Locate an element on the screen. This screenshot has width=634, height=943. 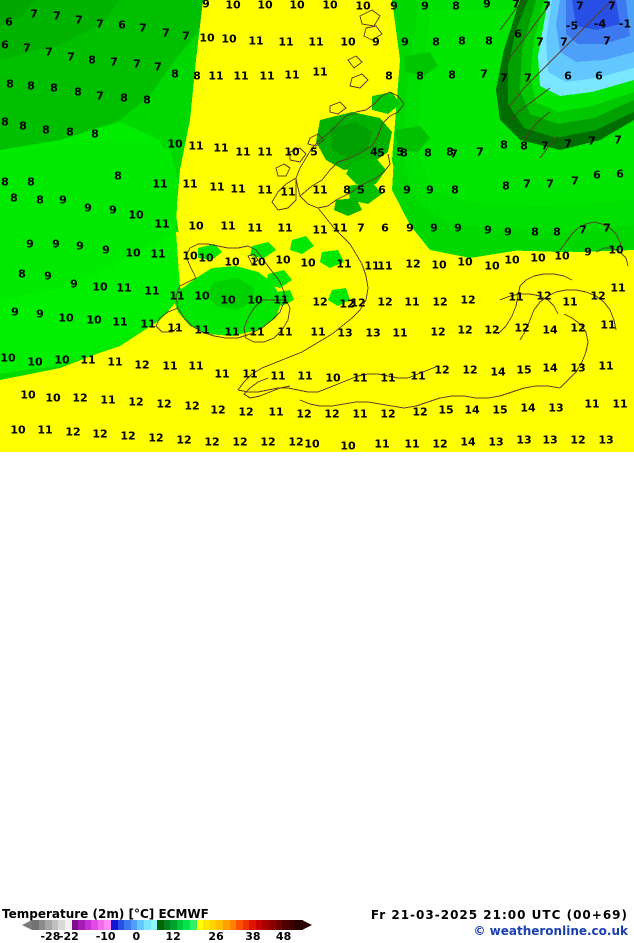
copyright-label: © weatheronline.co.uk is located at coordinates (550, 931).